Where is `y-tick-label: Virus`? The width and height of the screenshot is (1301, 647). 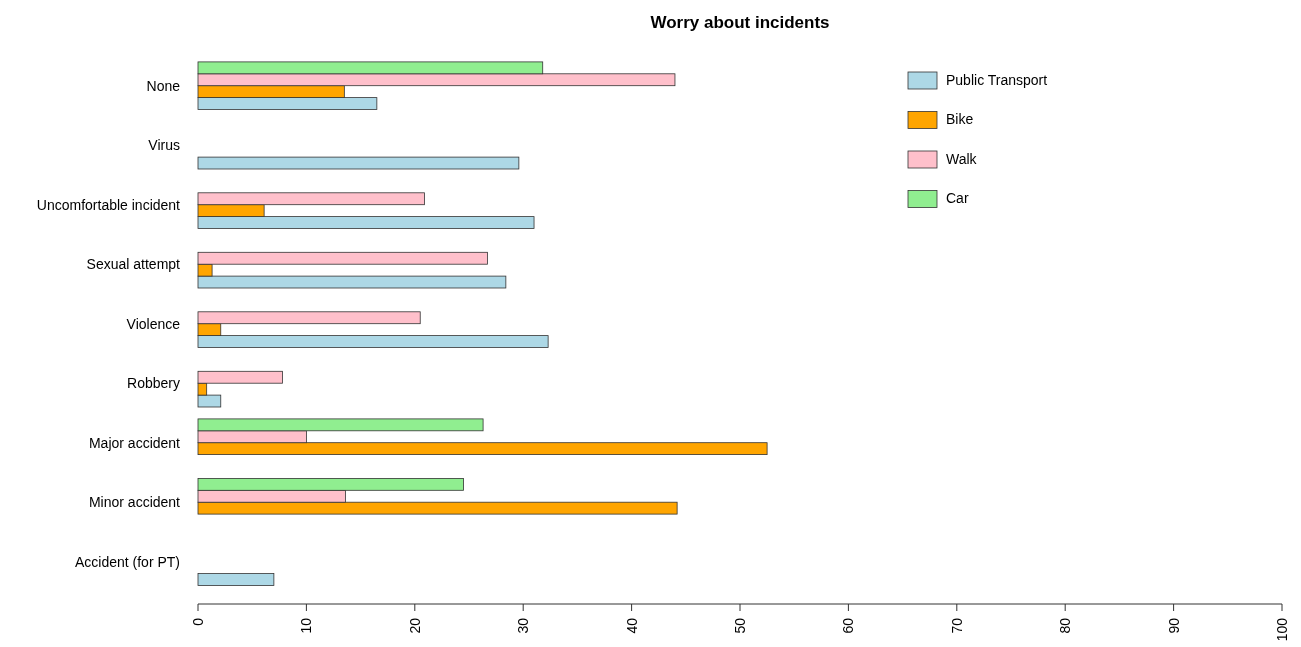 y-tick-label: Virus is located at coordinates (164, 145).